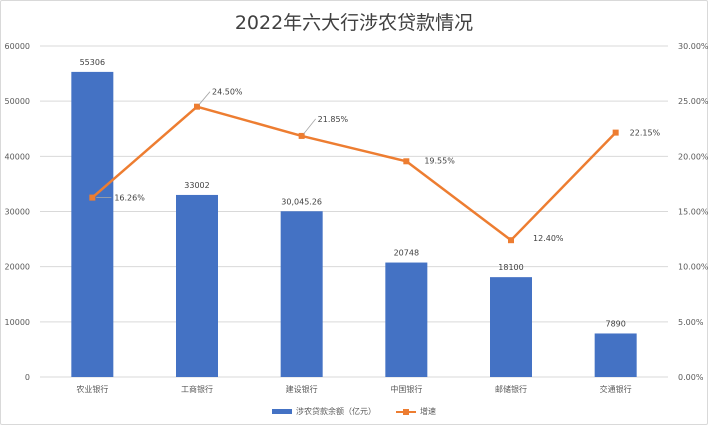 This screenshot has height=425, width=708. What do you see at coordinates (615, 323) in the screenshot?
I see `bar-value-label: 7890` at bounding box center [615, 323].